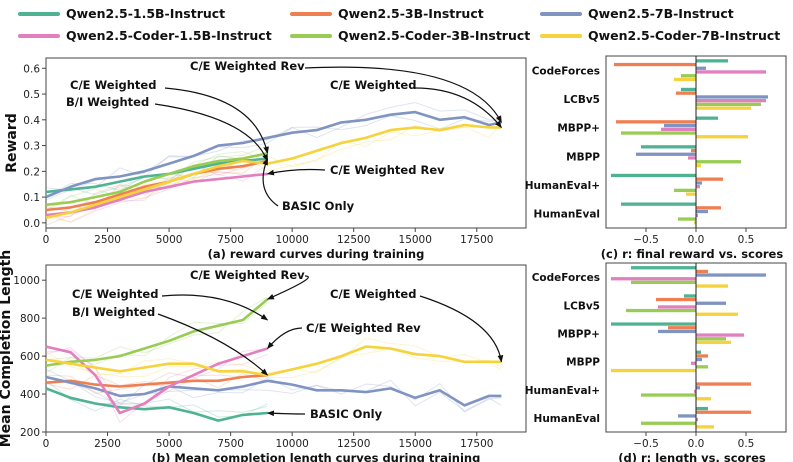 This screenshot has width=793, height=462. Describe the element at coordinates (31, 172) in the screenshot. I see `y-tick-label: 0.2` at that location.